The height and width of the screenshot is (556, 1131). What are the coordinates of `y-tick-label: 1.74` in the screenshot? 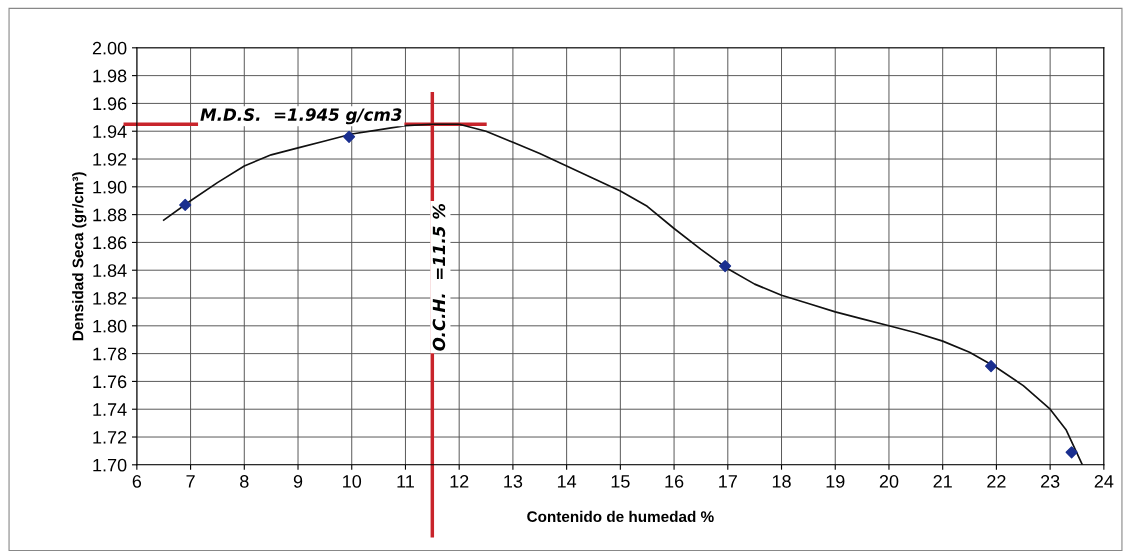 It's located at (110, 409).